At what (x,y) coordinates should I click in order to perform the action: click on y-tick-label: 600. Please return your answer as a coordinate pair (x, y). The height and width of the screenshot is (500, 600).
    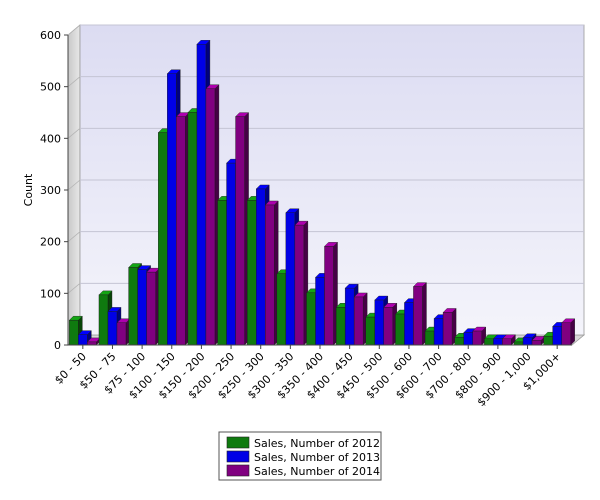
    Looking at the image, I should click on (50, 35).